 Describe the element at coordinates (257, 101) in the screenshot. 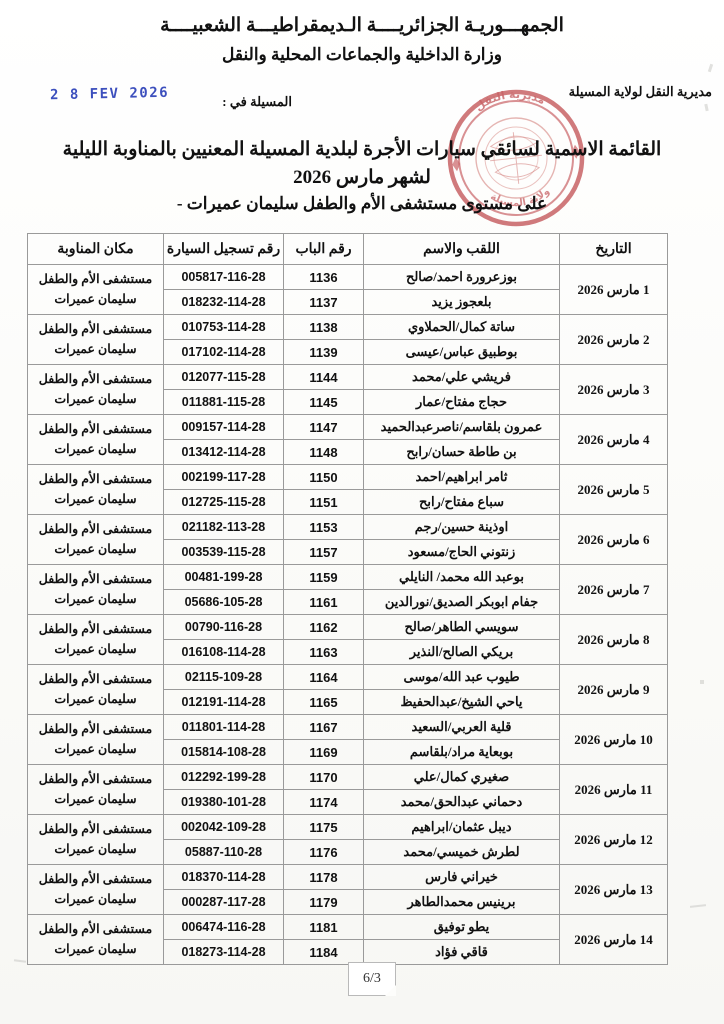

I see `place-date-label: المسيلة في :` at that location.